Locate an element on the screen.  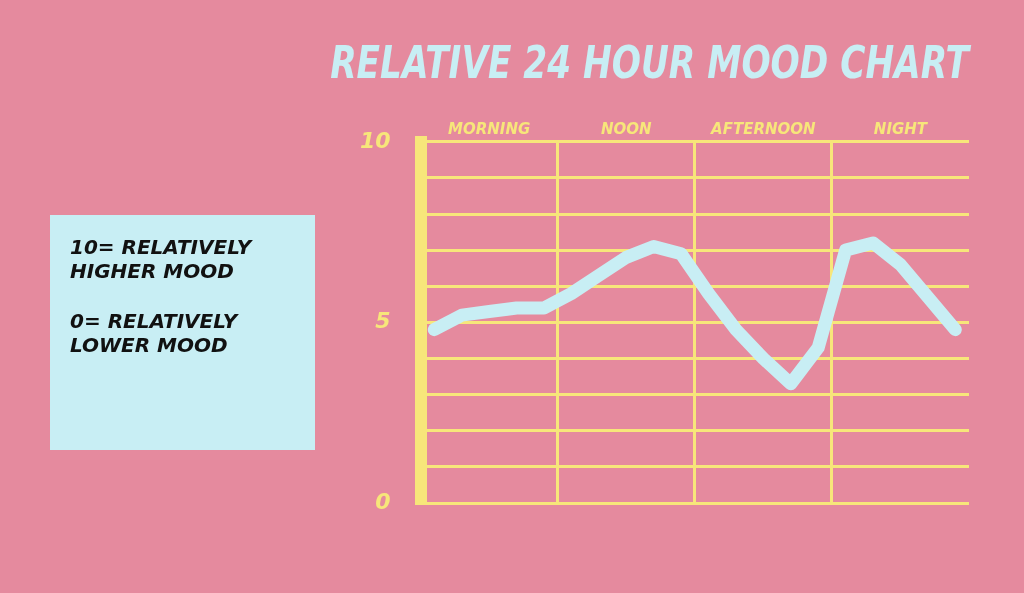
y-tick-label: 10 is located at coordinates (375, 140).